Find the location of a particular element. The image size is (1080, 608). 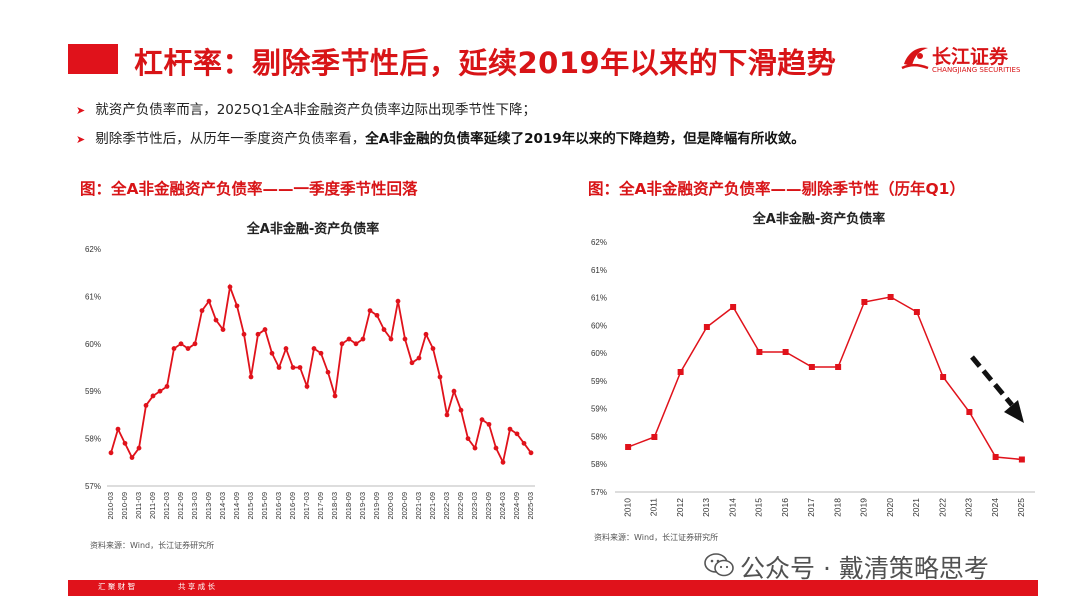

bullet-text: 剔除季节性后，从历年一季度资产负债率看， is located at coordinates (230, 139).